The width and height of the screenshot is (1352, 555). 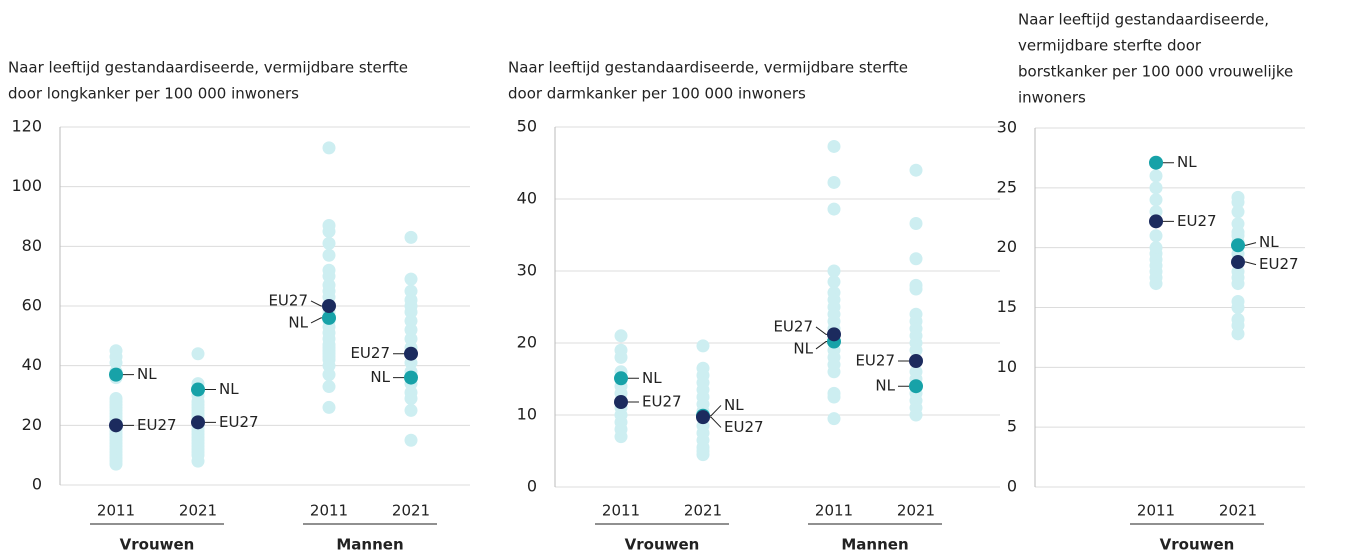 What do you see at coordinates (26, 126) in the screenshot?
I see `y-tick-label: 120` at bounding box center [26, 126].